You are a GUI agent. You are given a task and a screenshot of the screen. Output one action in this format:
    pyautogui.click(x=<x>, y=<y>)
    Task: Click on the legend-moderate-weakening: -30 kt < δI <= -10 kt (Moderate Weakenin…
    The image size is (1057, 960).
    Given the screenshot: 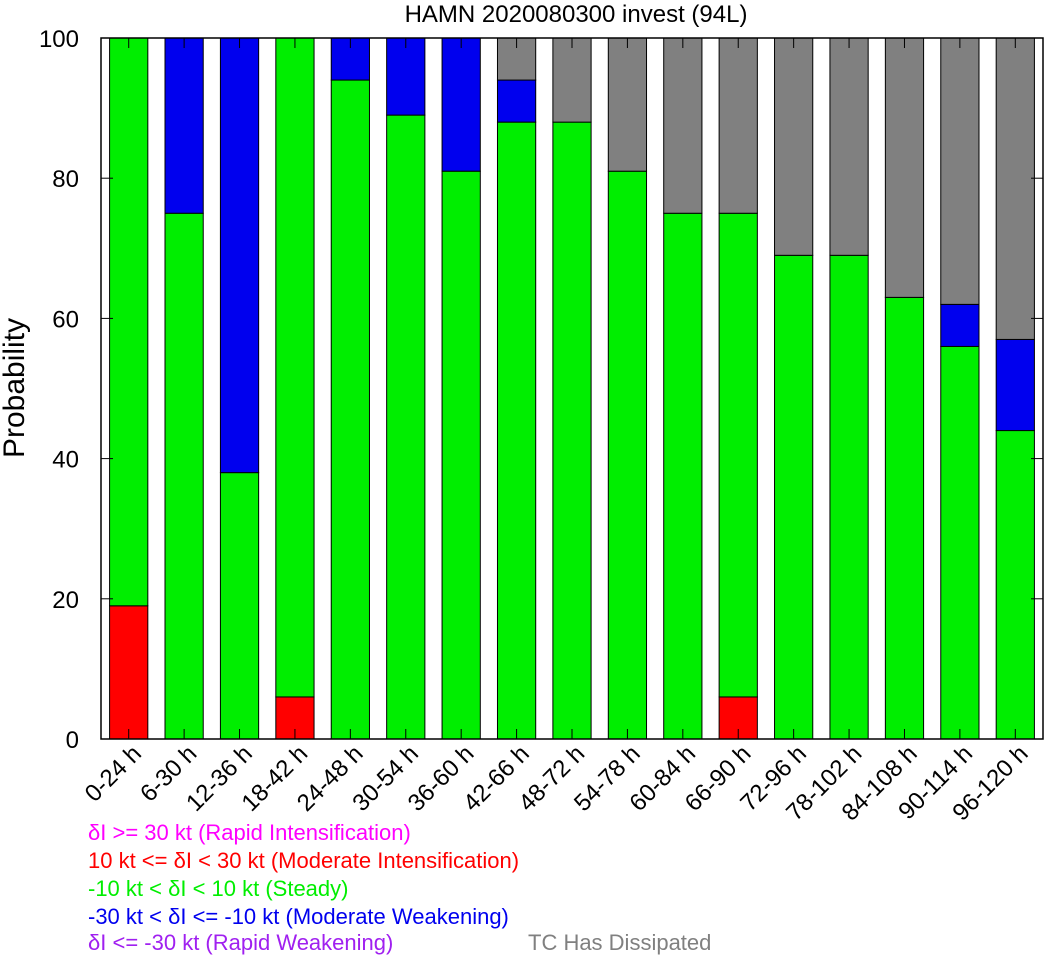 What is the action you would take?
    pyautogui.click(x=298, y=916)
    